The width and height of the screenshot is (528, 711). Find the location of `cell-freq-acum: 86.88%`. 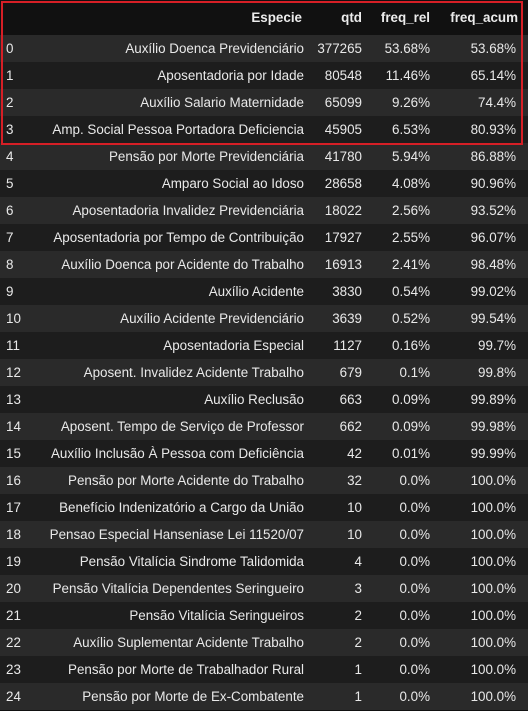

cell-freq-acum: 86.88% is located at coordinates (484, 156).